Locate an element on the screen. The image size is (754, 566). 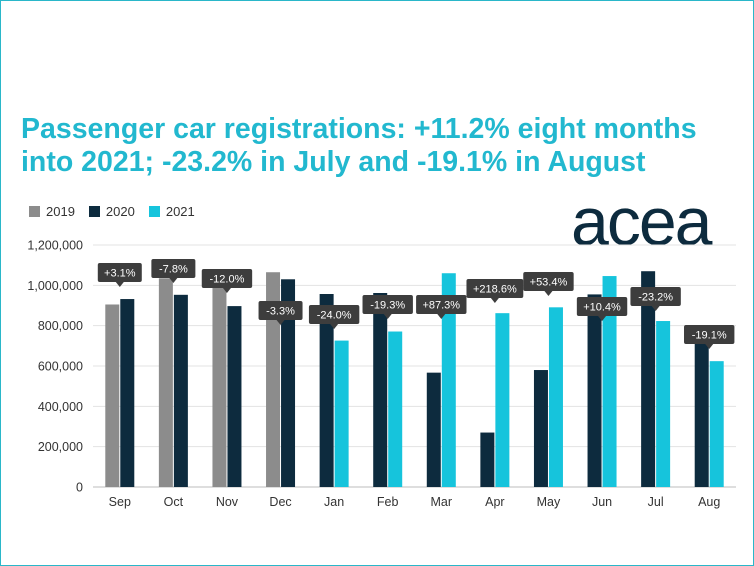
change-label: -24.0% is located at coordinates (334, 316).